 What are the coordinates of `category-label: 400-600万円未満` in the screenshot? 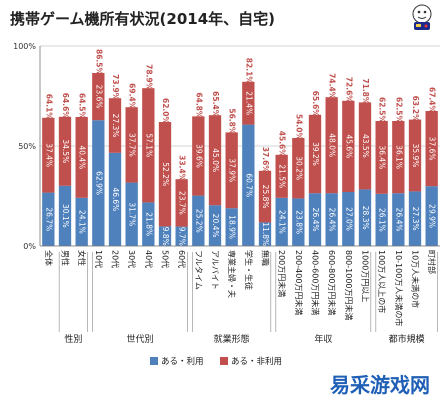 It's located at (316, 282).